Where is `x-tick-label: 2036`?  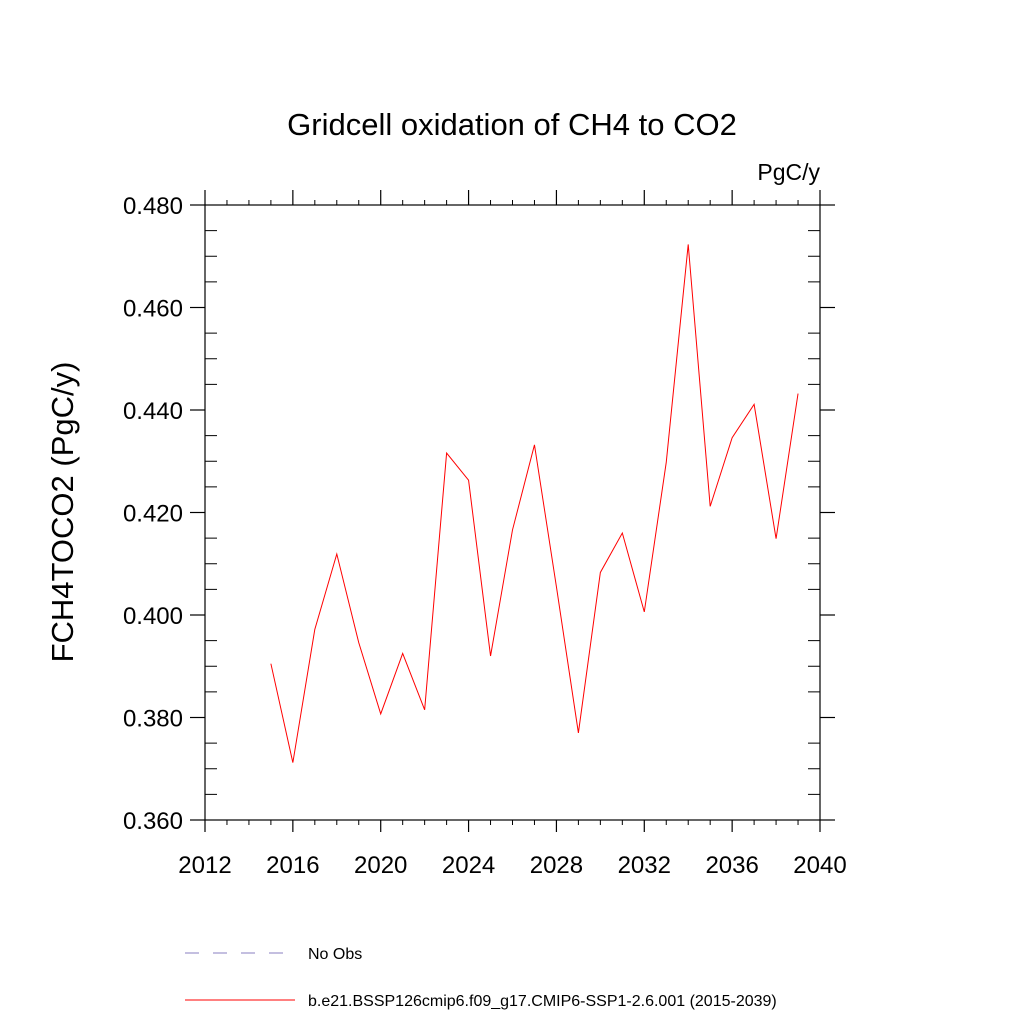
x-tick-label: 2036 is located at coordinates (731, 865).